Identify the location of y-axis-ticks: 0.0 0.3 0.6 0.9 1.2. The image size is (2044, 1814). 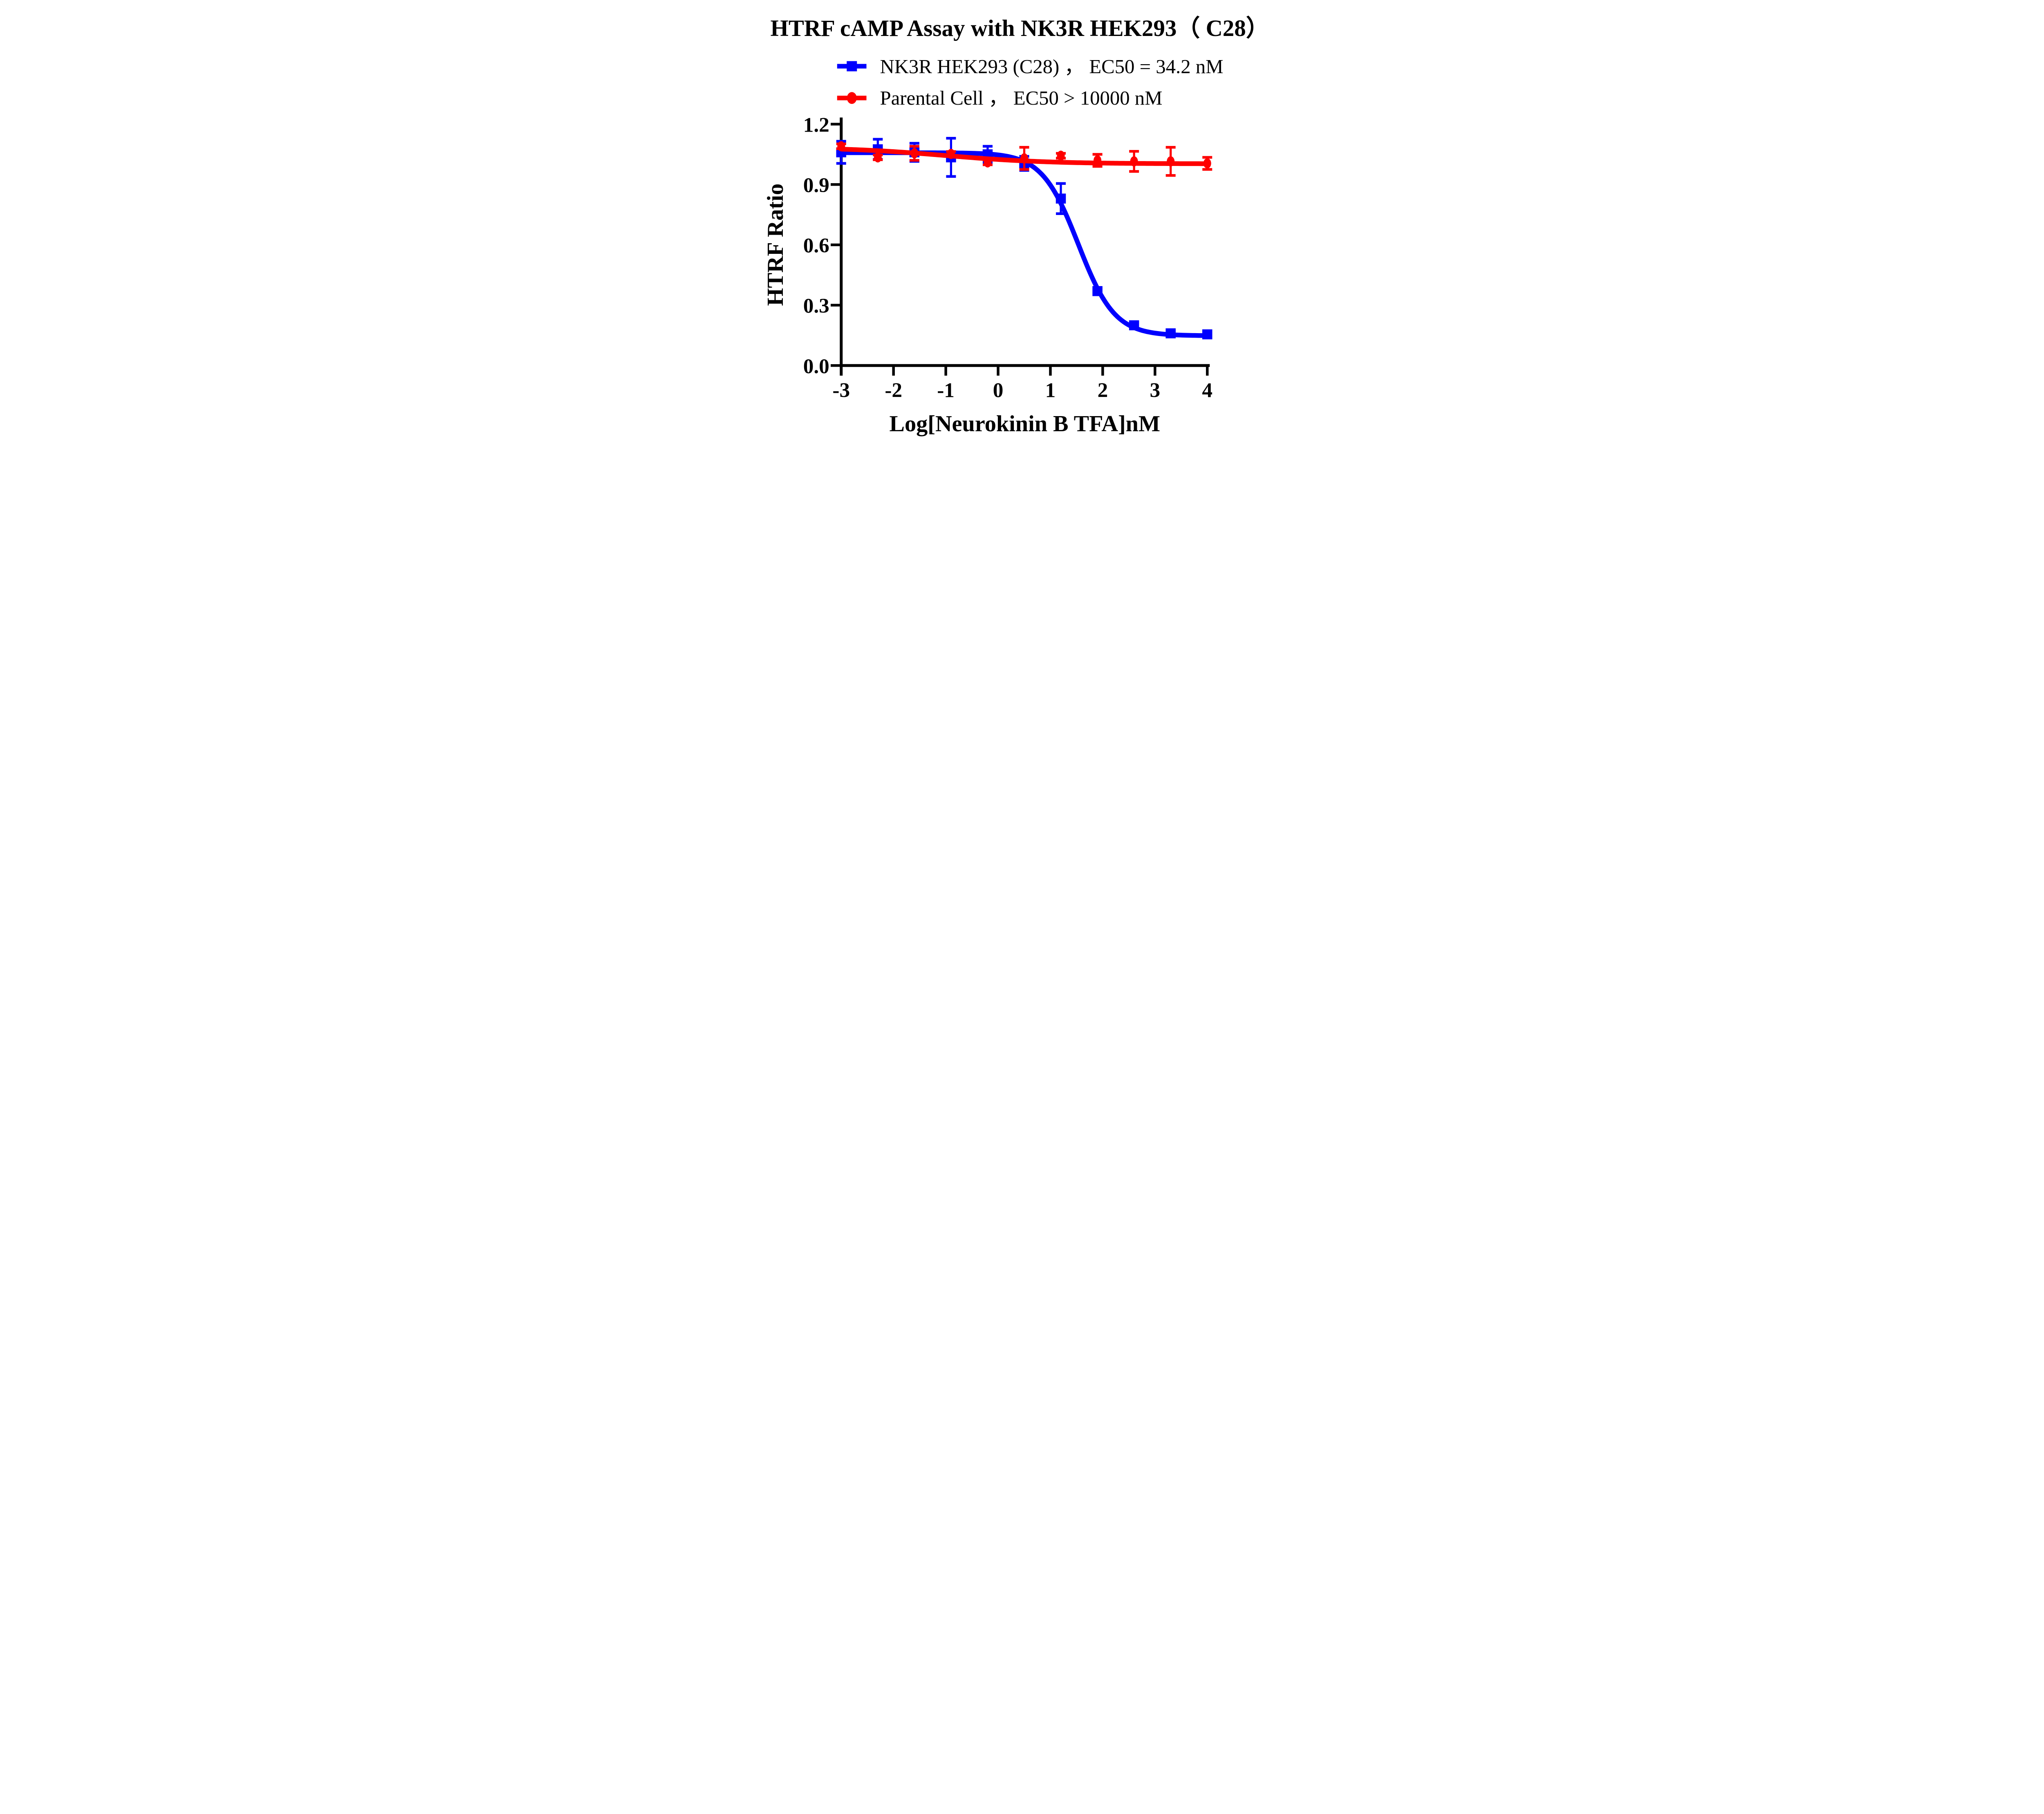
(822, 246).